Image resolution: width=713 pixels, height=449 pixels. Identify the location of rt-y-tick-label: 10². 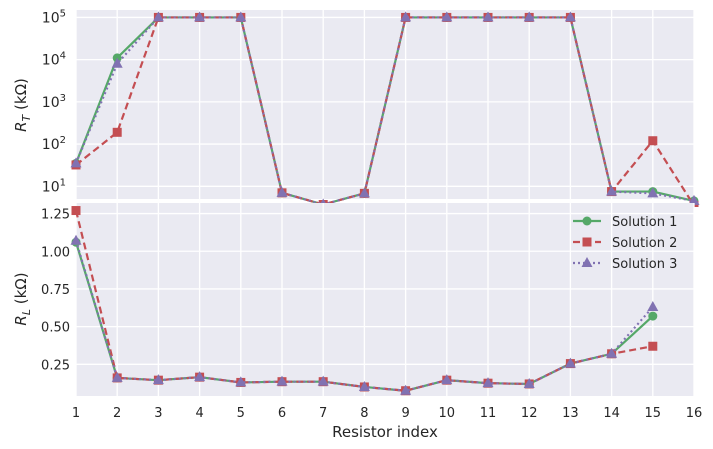
(54, 144).